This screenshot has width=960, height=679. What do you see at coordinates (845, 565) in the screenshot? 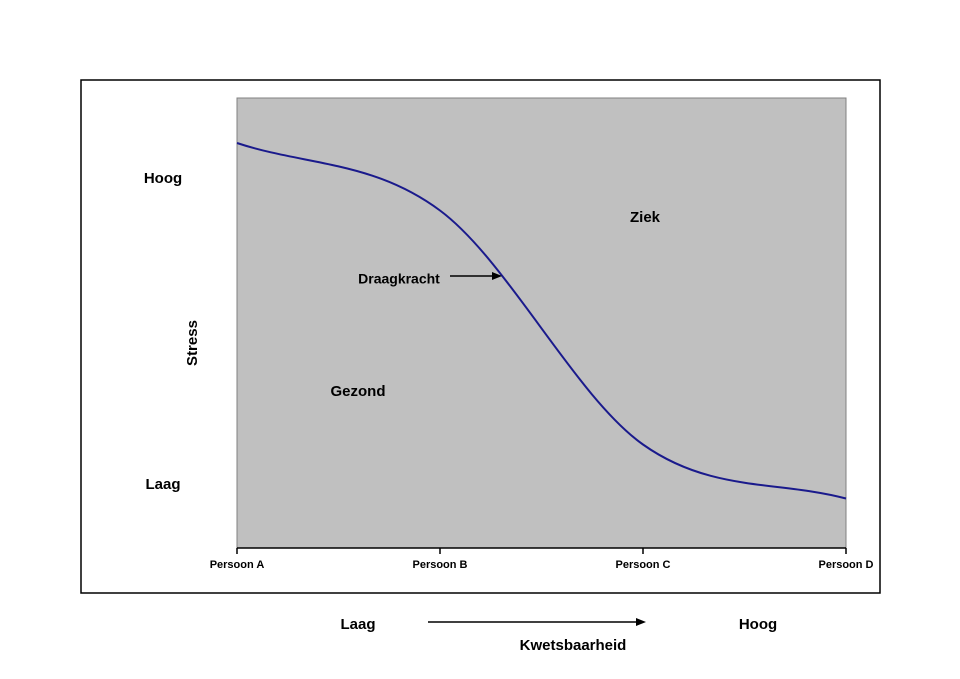
I see `x-tick-label: Persoon D` at bounding box center [845, 565].